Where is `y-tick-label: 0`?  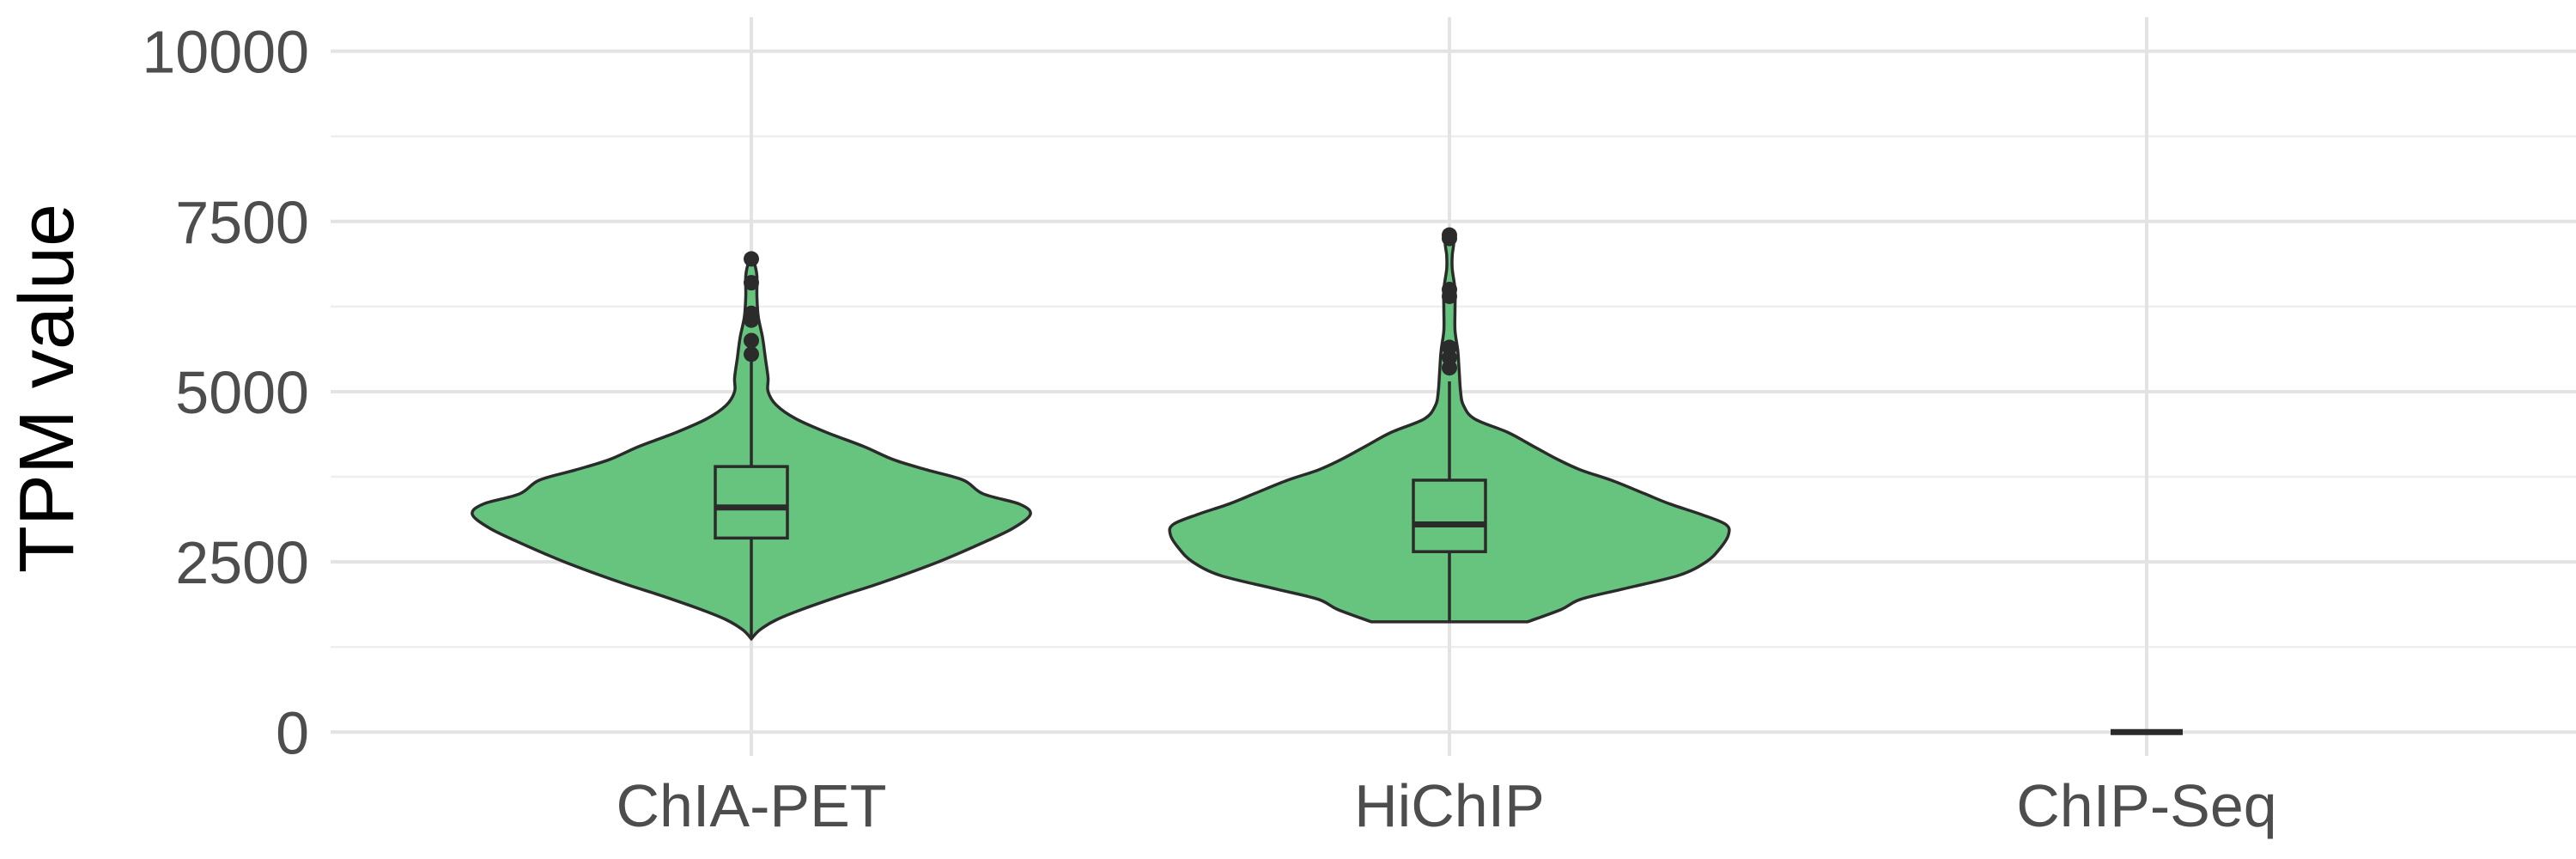 y-tick-label: 0 is located at coordinates (292, 732).